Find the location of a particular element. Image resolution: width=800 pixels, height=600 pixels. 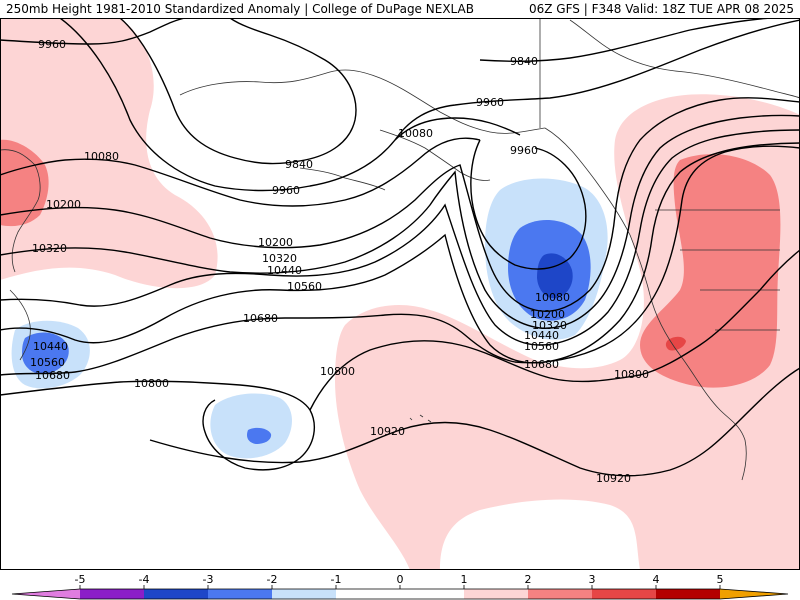

colorbar-ticks is located at coordinates (400, 587).